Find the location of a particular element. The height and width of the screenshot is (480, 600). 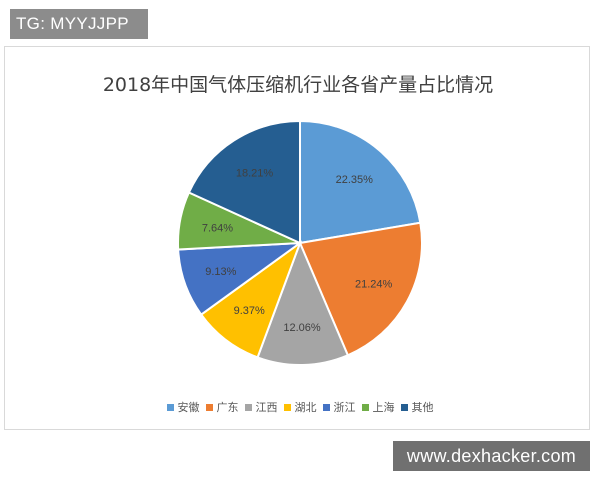

legend-item-3: 湖北 is located at coordinates (300, 407).